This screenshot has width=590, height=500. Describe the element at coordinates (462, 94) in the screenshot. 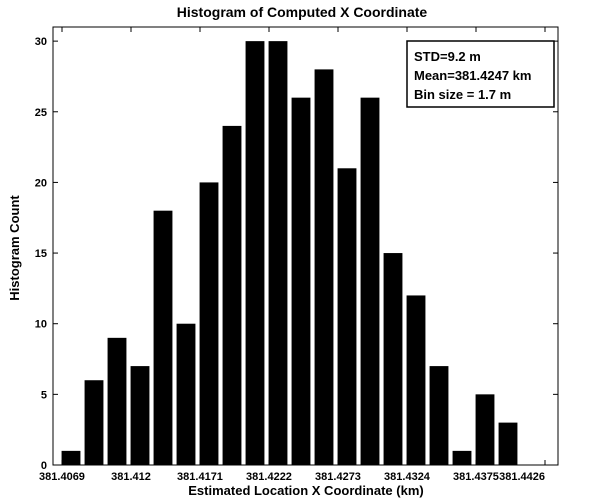

I see `annotation-bin-size: Bin size = 1.7 m` at that location.